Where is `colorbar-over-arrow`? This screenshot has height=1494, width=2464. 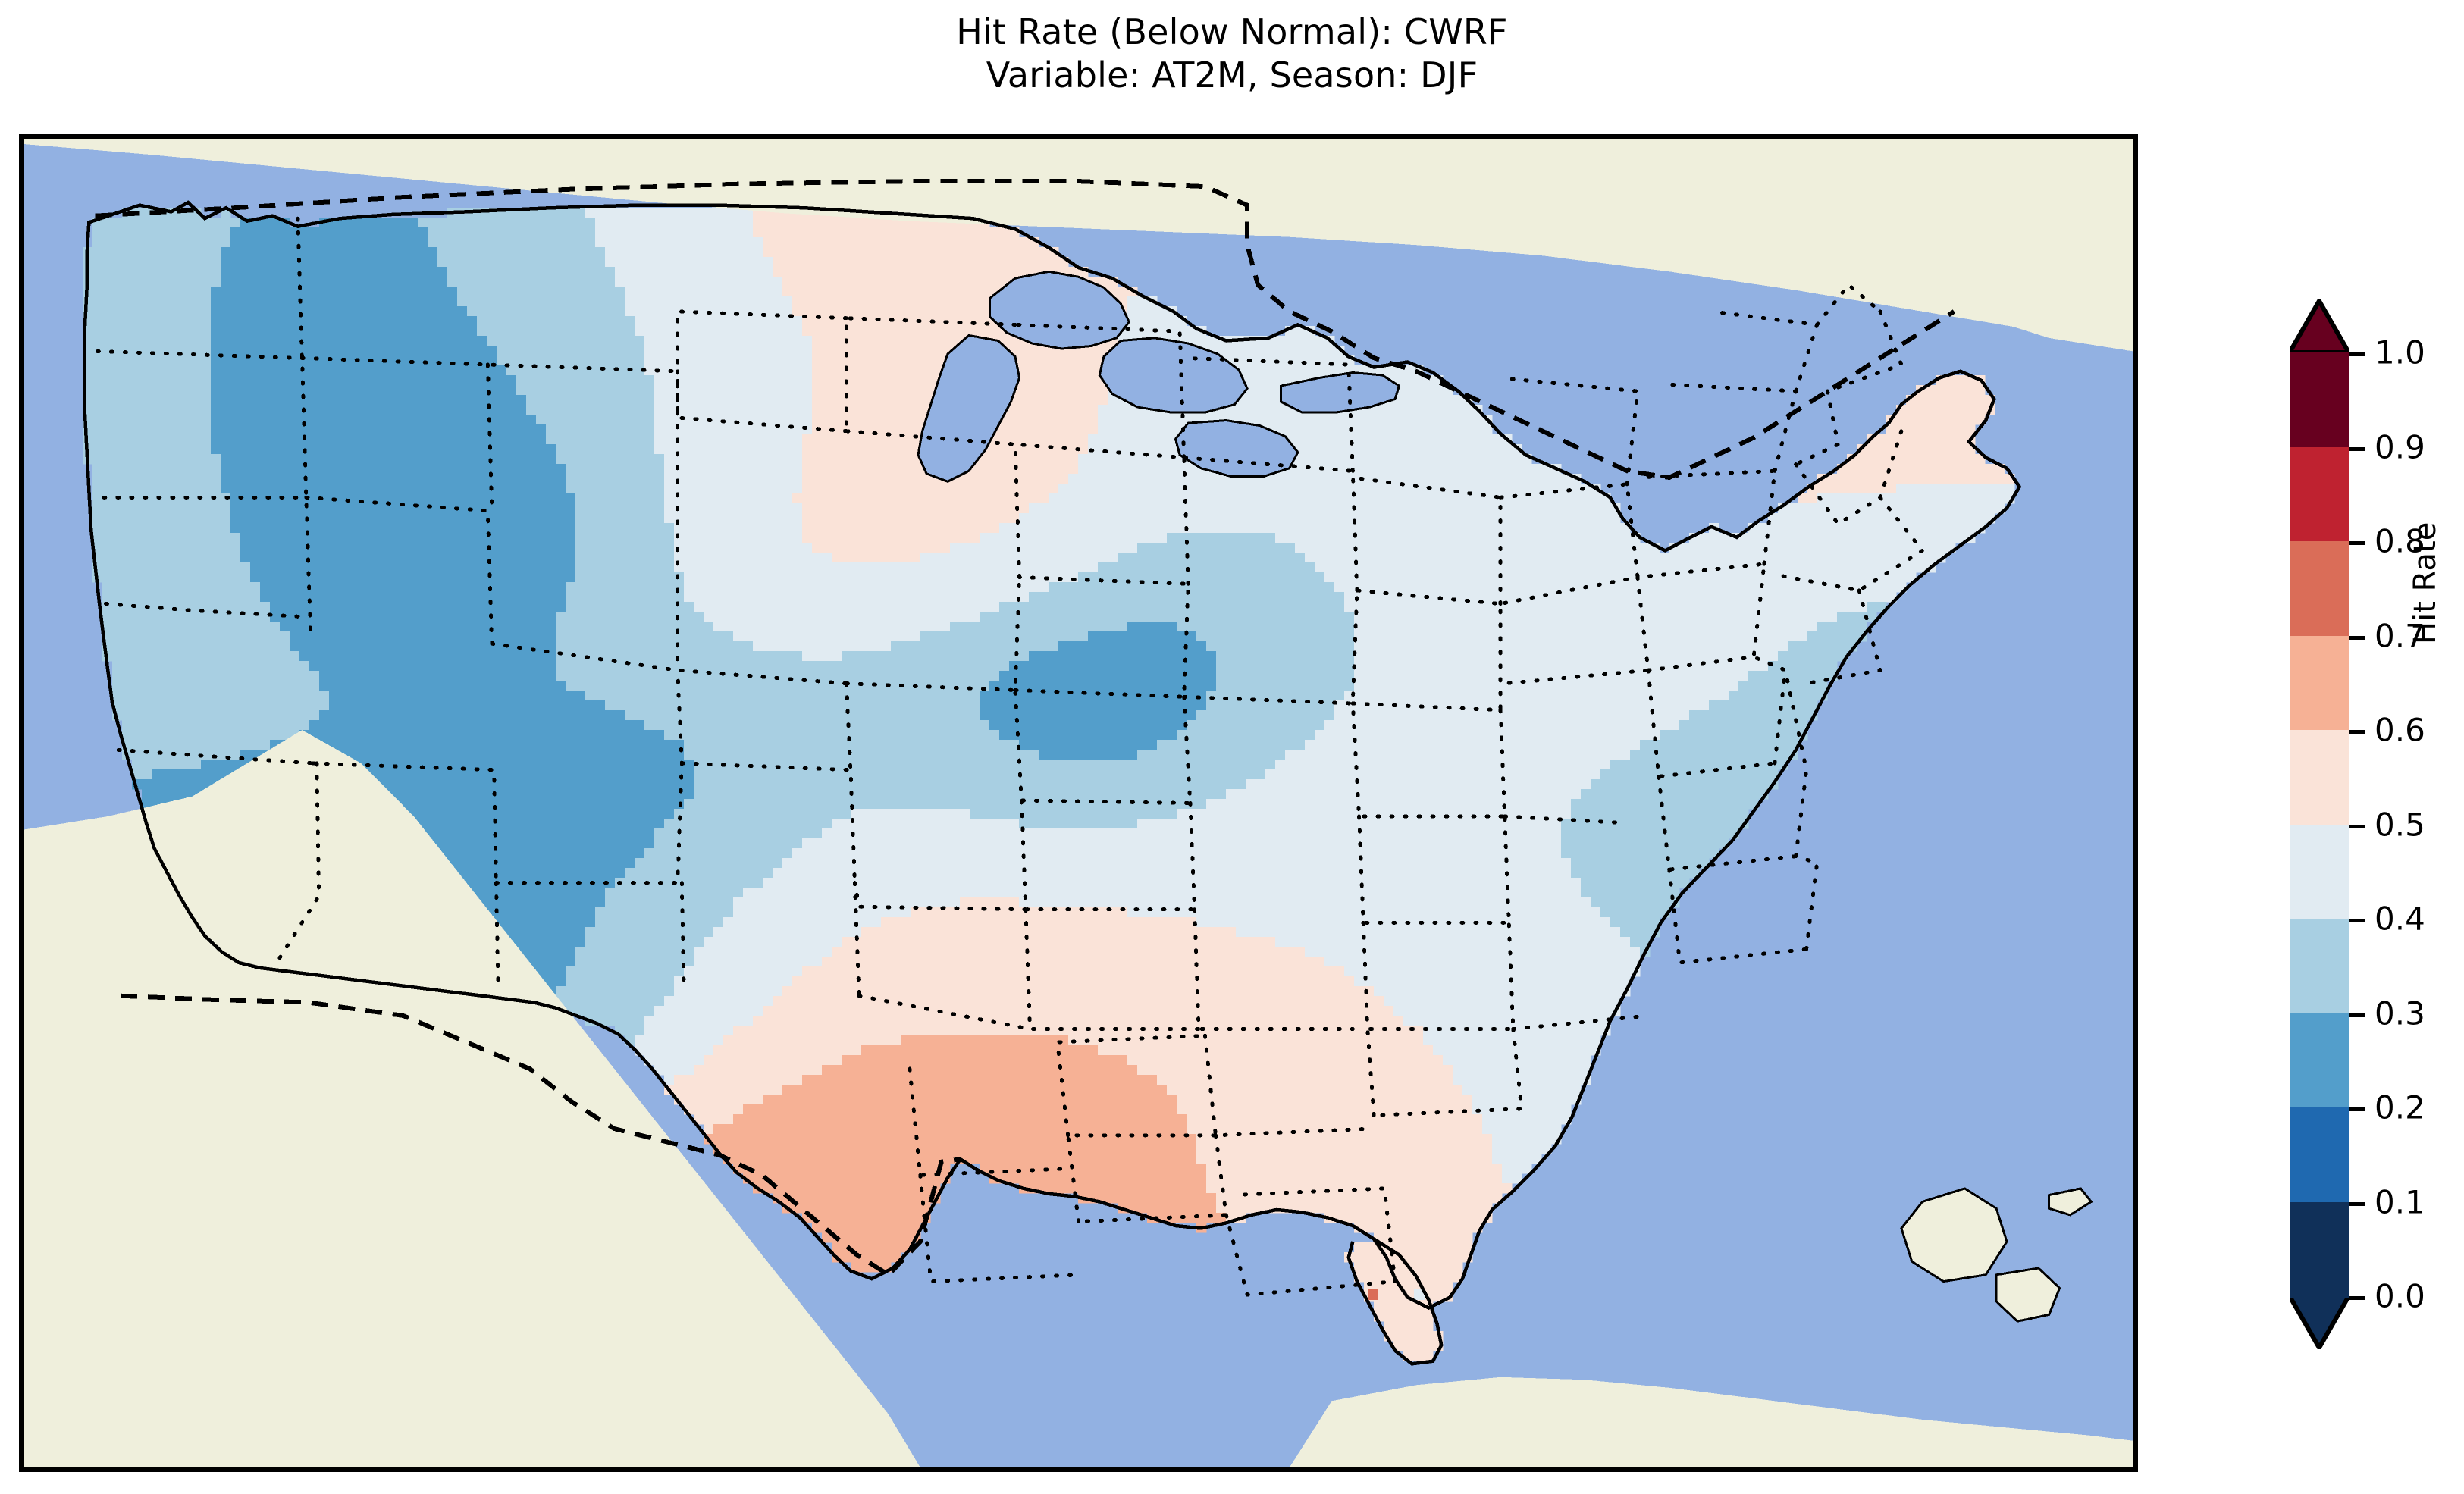 colorbar-over-arrow is located at coordinates (2320, 325).